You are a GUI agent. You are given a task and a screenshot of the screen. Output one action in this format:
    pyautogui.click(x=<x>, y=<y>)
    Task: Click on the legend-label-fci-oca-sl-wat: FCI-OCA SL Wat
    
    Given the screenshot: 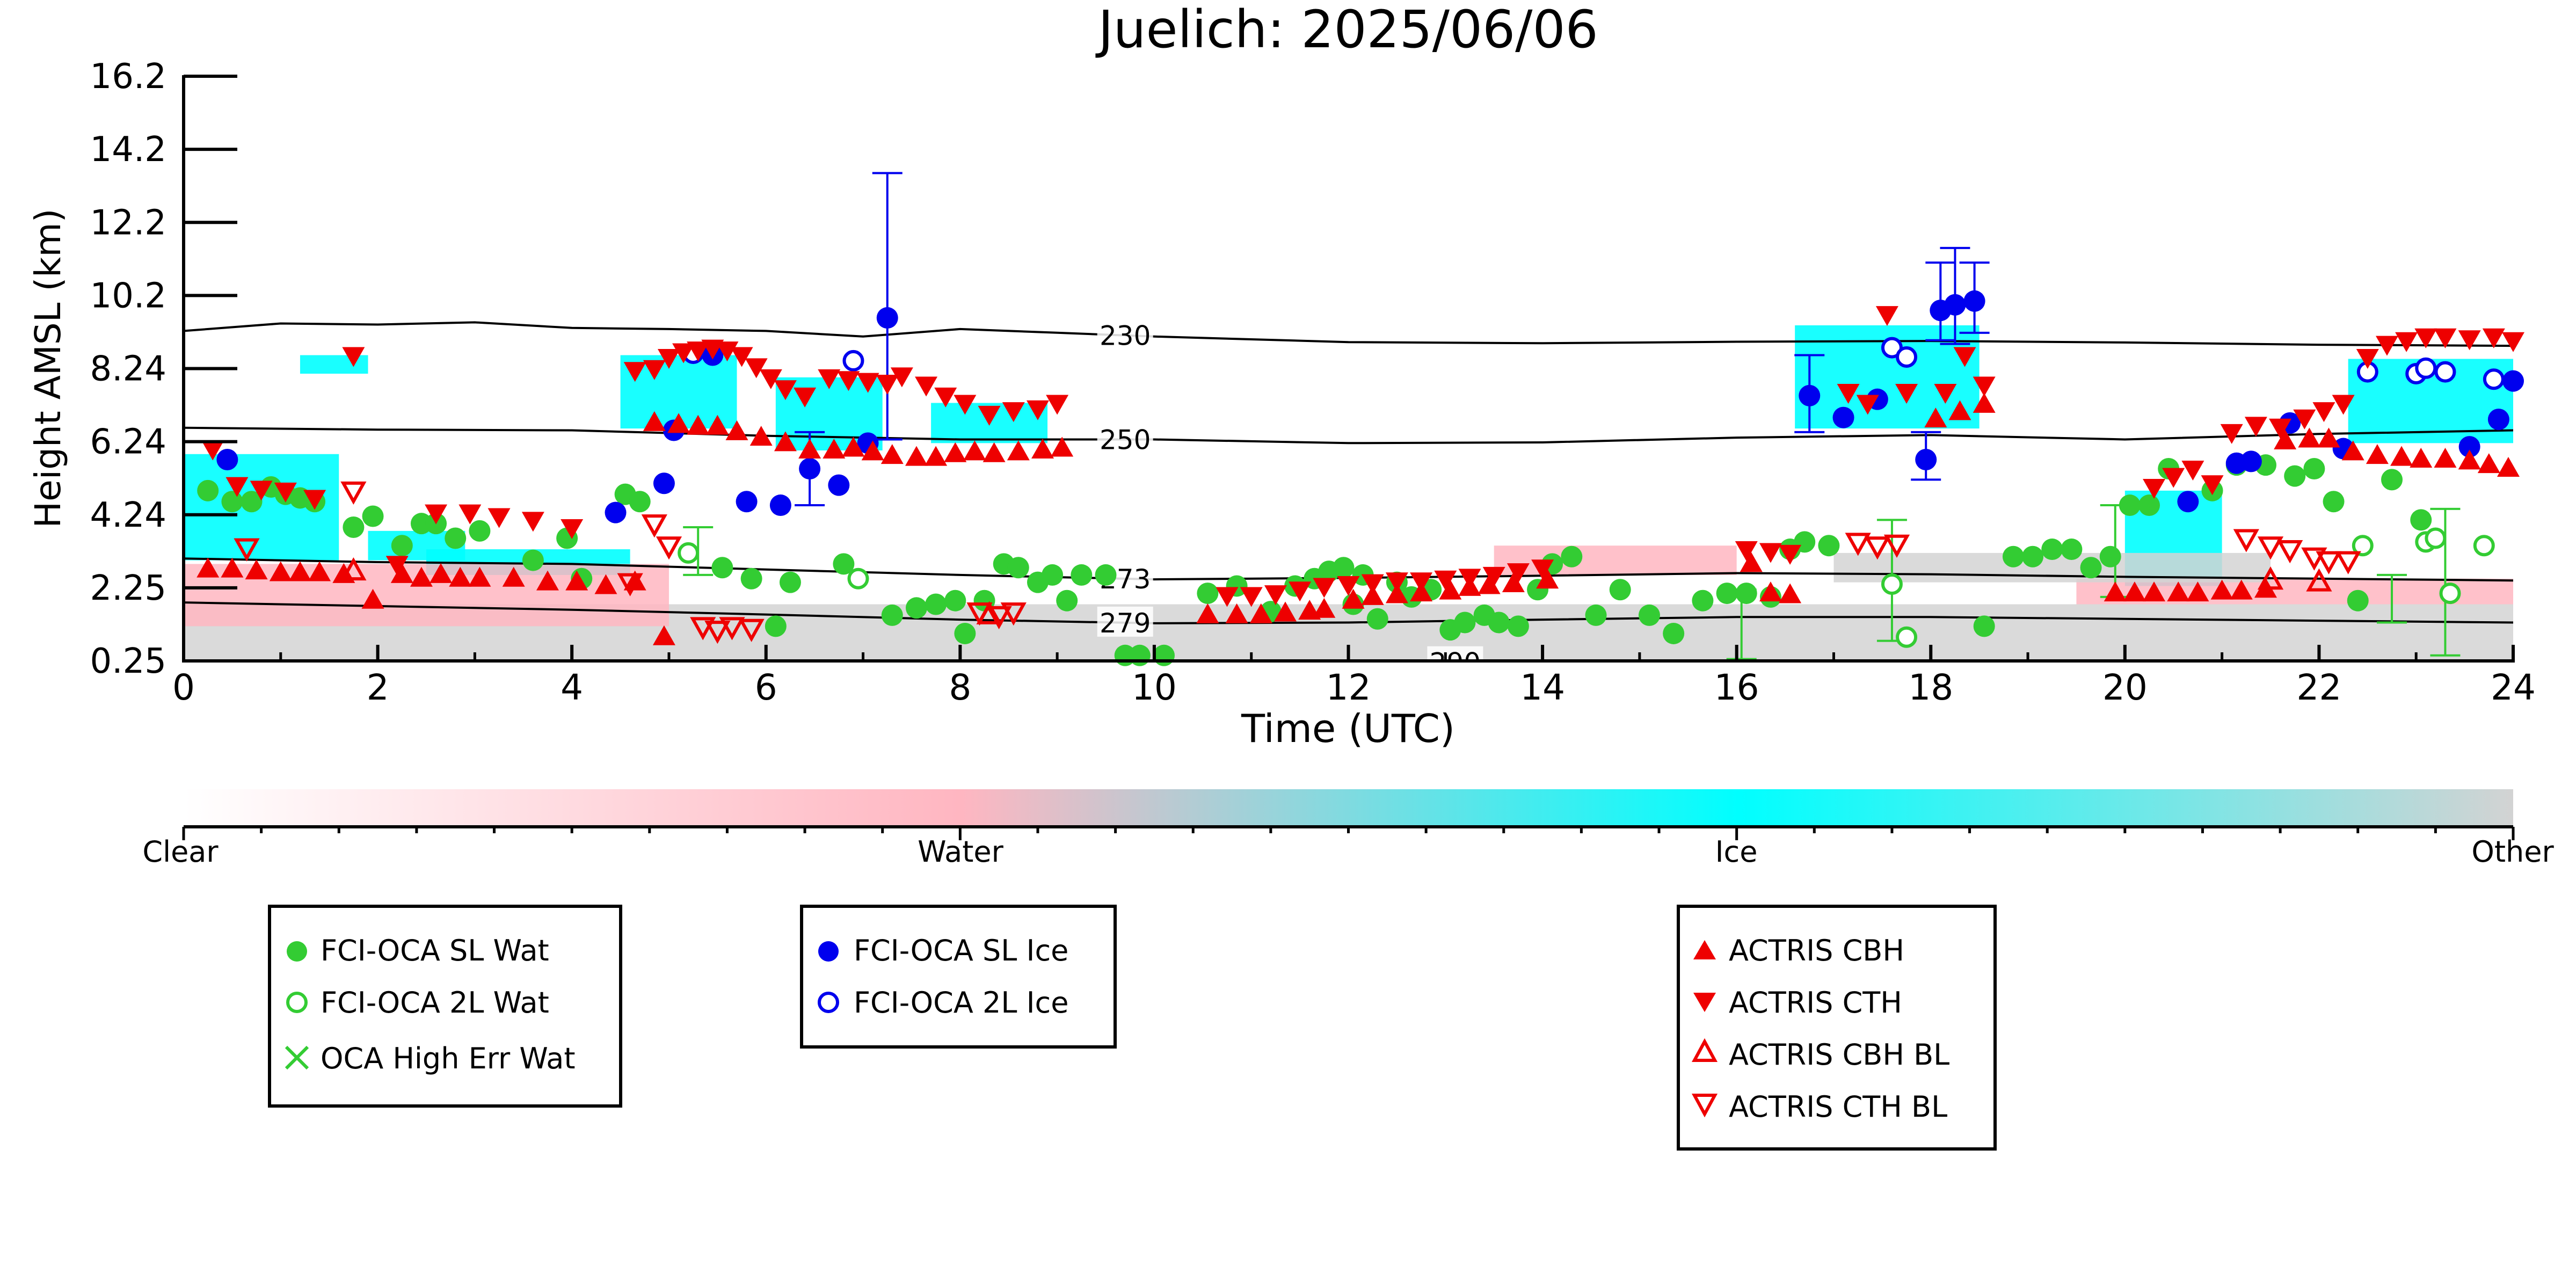 What is the action you would take?
    pyautogui.click(x=435, y=950)
    